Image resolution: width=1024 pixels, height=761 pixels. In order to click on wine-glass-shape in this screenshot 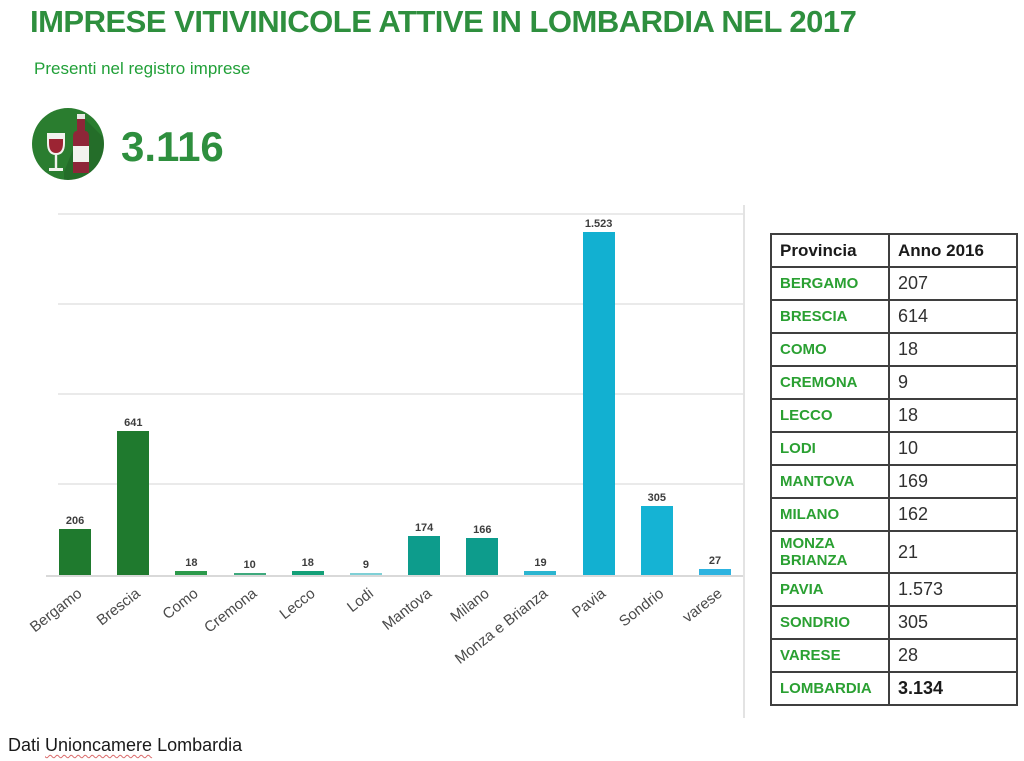, I will do `click(56, 152)`.